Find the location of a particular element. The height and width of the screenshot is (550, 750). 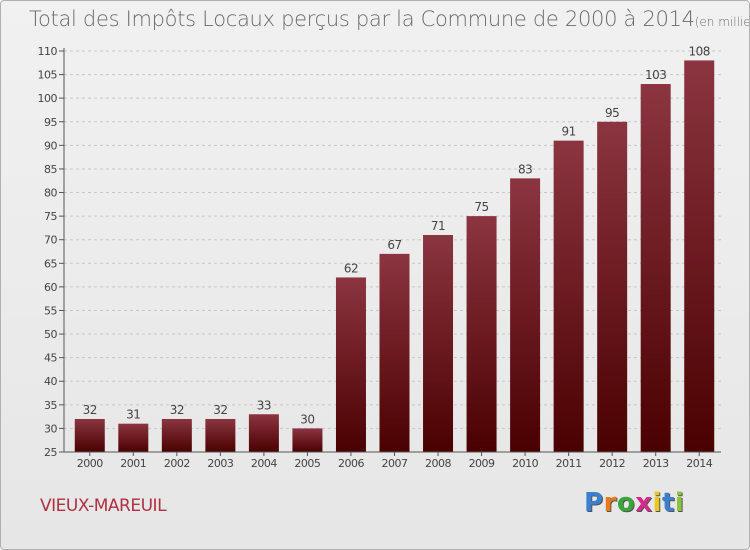

bar-value-label: 71 is located at coordinates (438, 226).